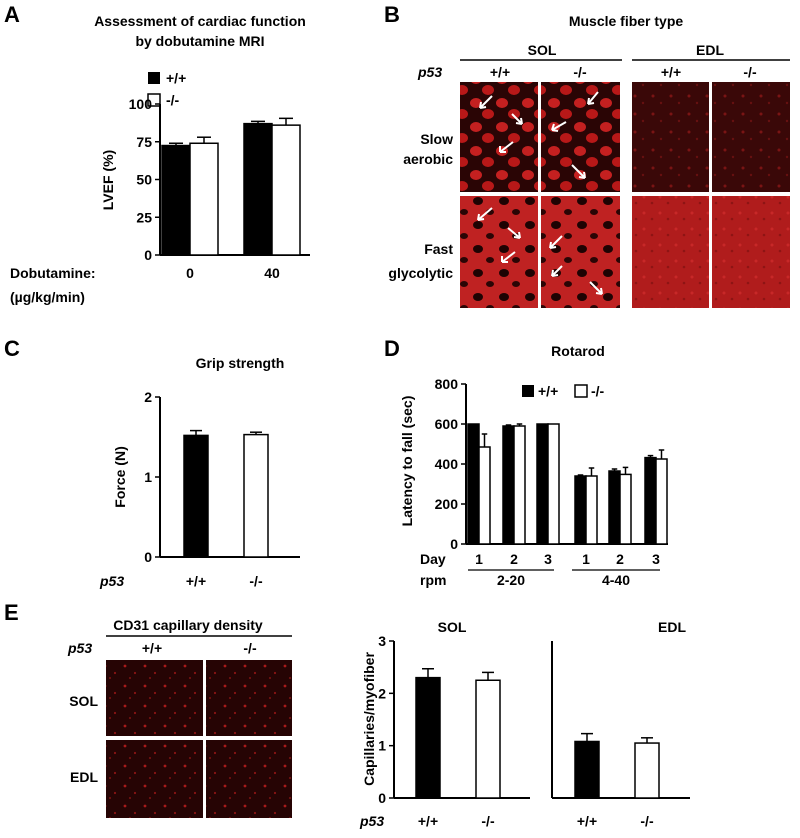  What do you see at coordinates (454, 731) in the screenshot?
I see `panel-e-sol-plot: 0 1 2 3 +/+ -/-` at bounding box center [454, 731].